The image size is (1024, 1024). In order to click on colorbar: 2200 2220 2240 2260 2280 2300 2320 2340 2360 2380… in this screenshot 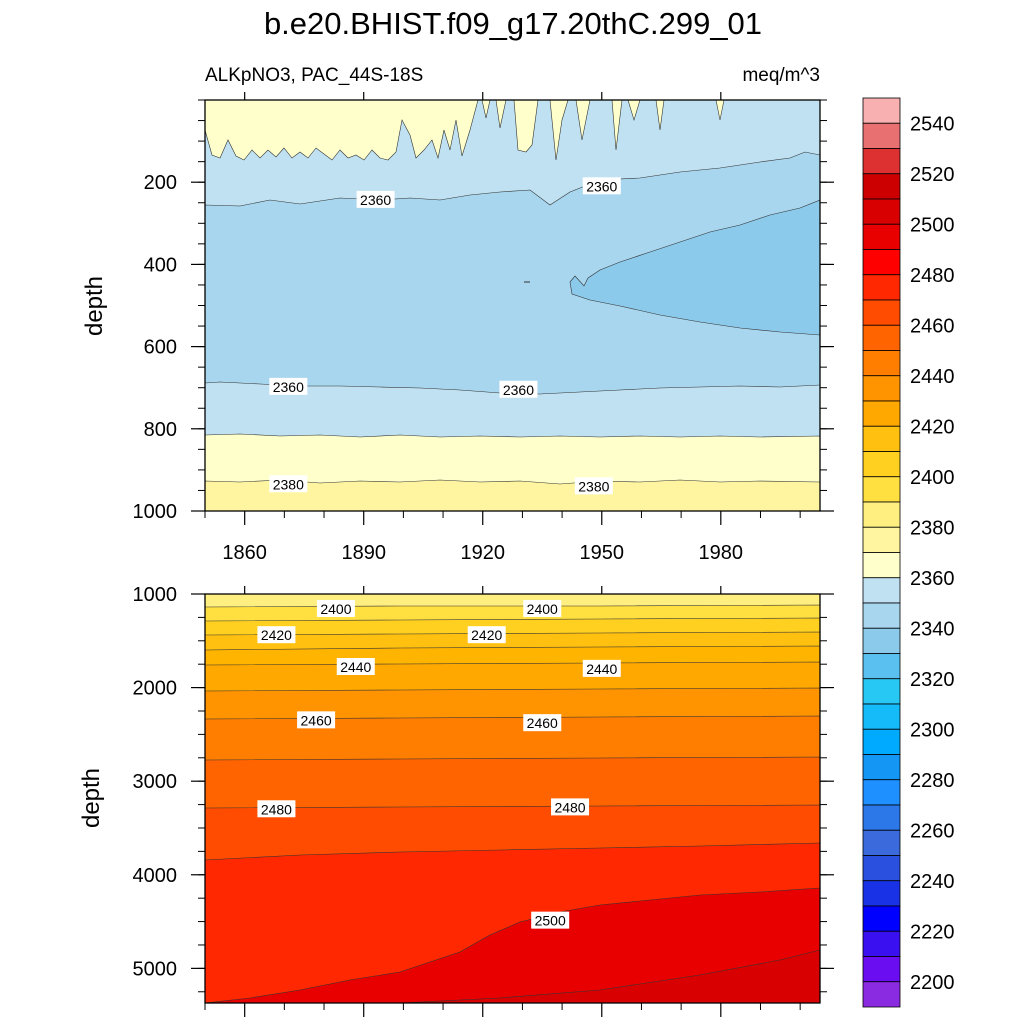, I will do `click(908, 552)`.